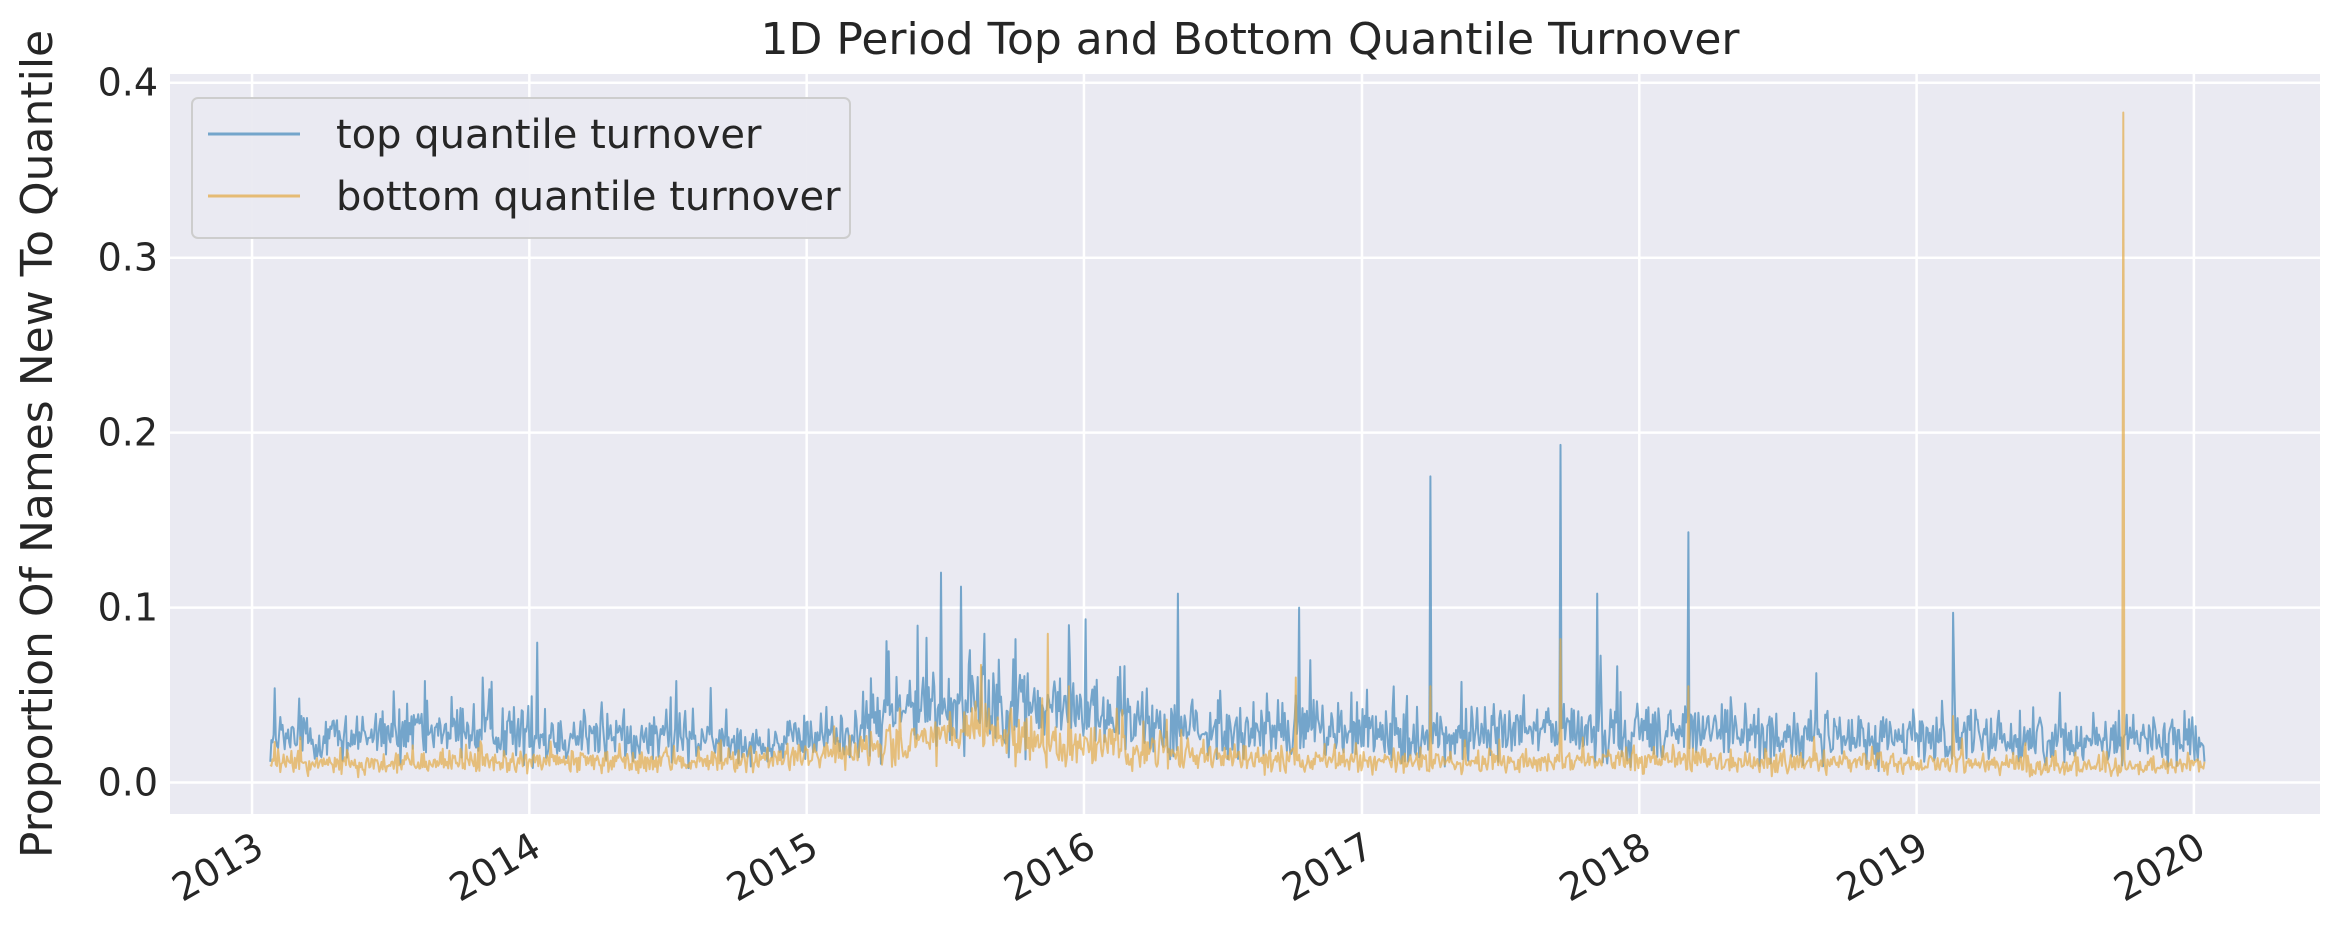 This screenshot has width=2346, height=950. What do you see at coordinates (128, 83) in the screenshot?
I see `y-tick-label: 0.4` at bounding box center [128, 83].